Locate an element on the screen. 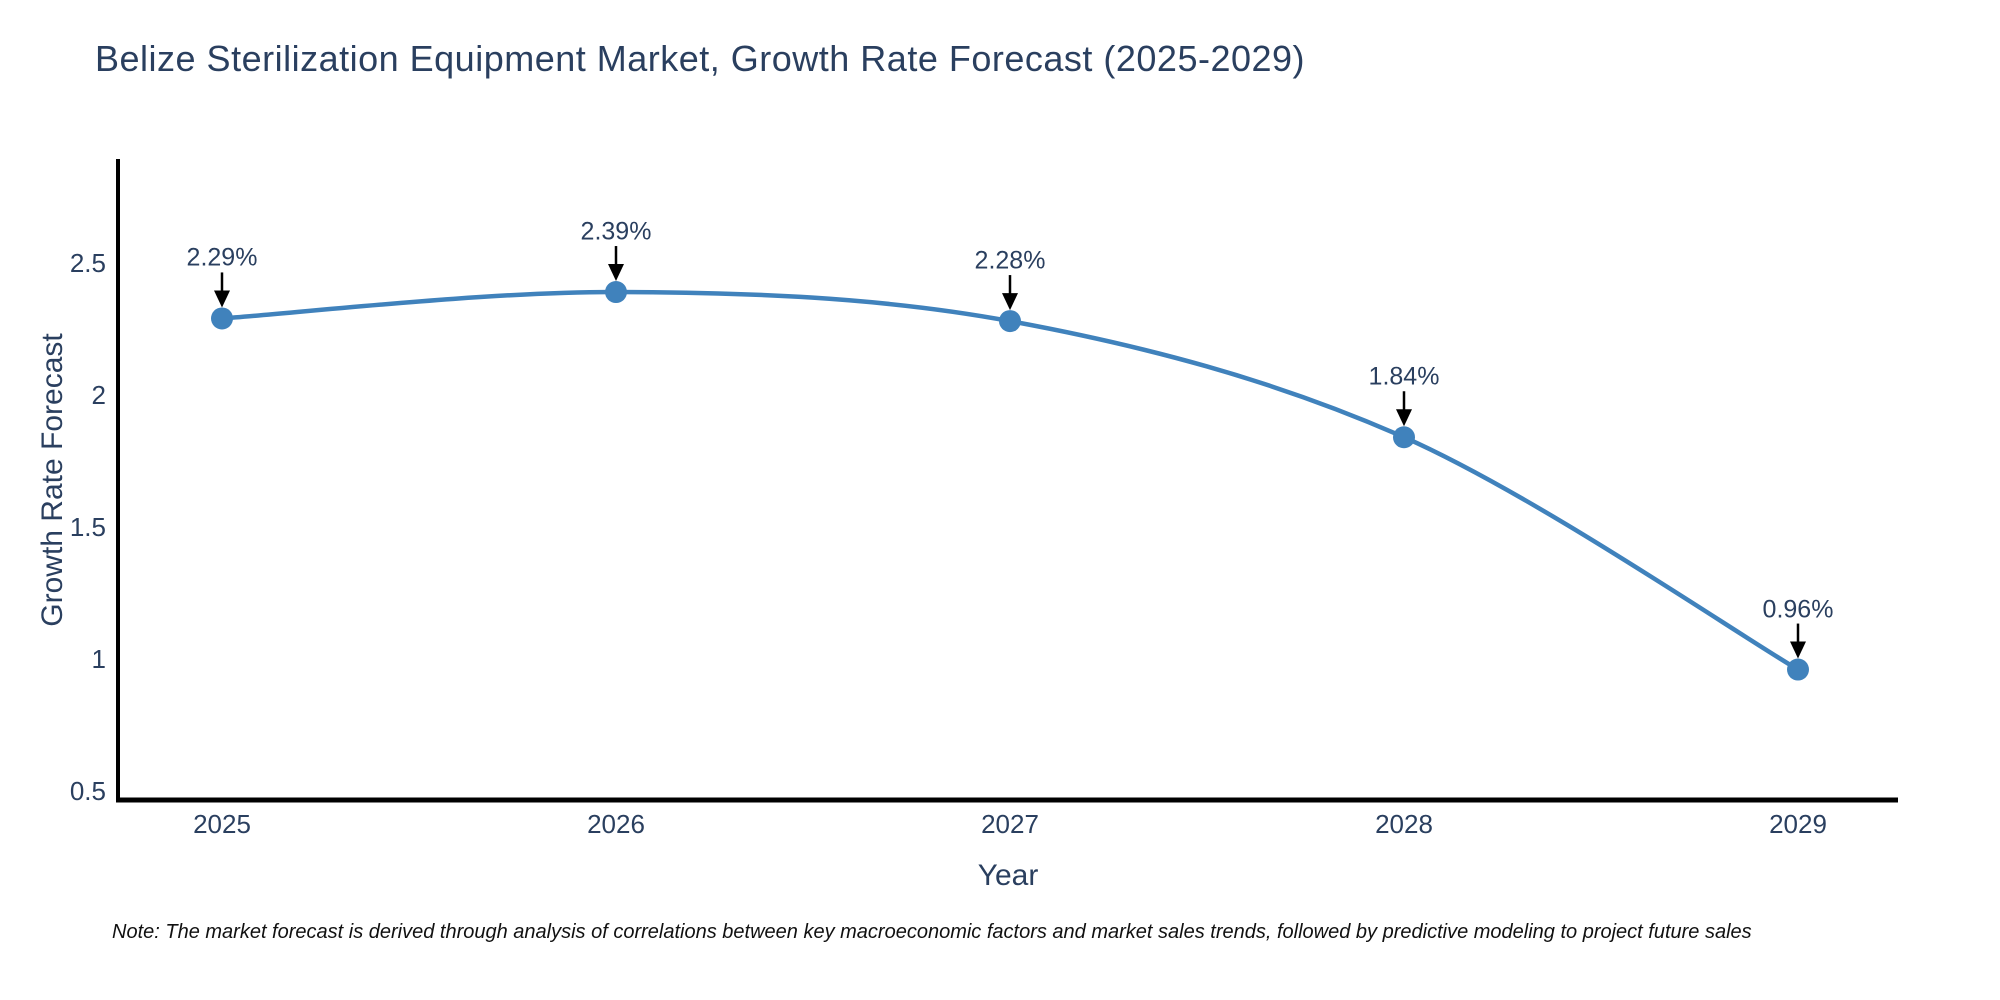  y-tick-label: 1.5 is located at coordinates (87, 527).